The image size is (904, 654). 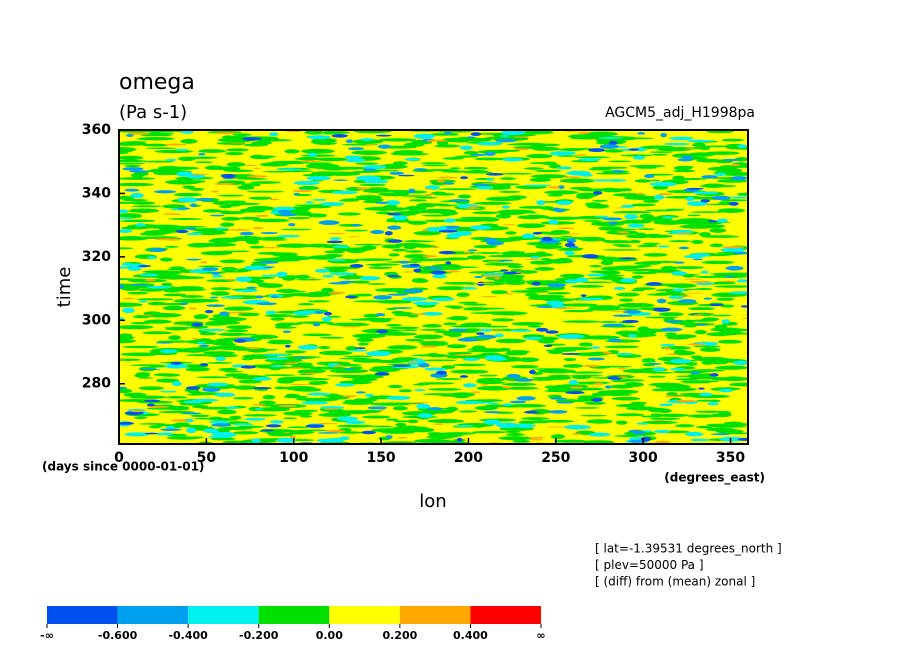 What do you see at coordinates (96, 257) in the screenshot?
I see `y-tick-label: 320` at bounding box center [96, 257].